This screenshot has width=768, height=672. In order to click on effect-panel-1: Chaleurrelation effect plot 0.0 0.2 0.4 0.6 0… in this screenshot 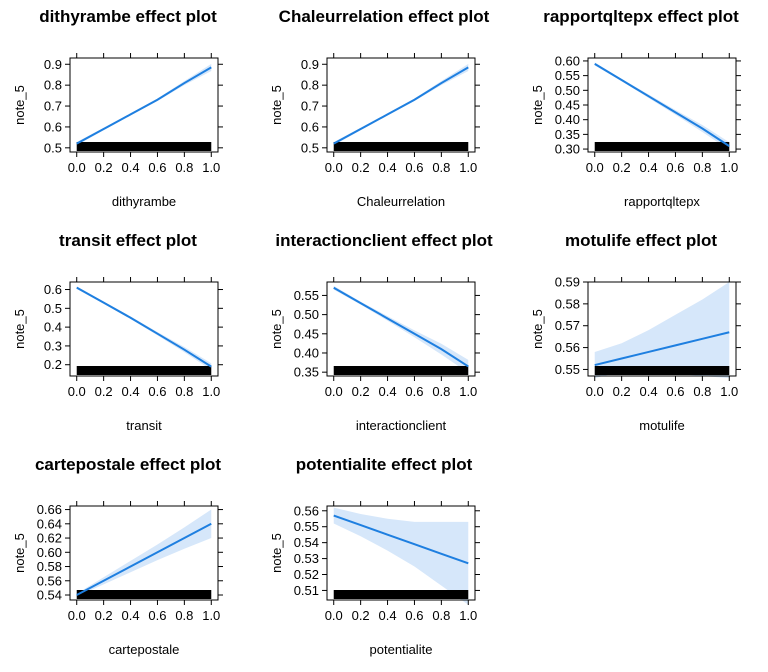, I will do `click(379, 108)`.